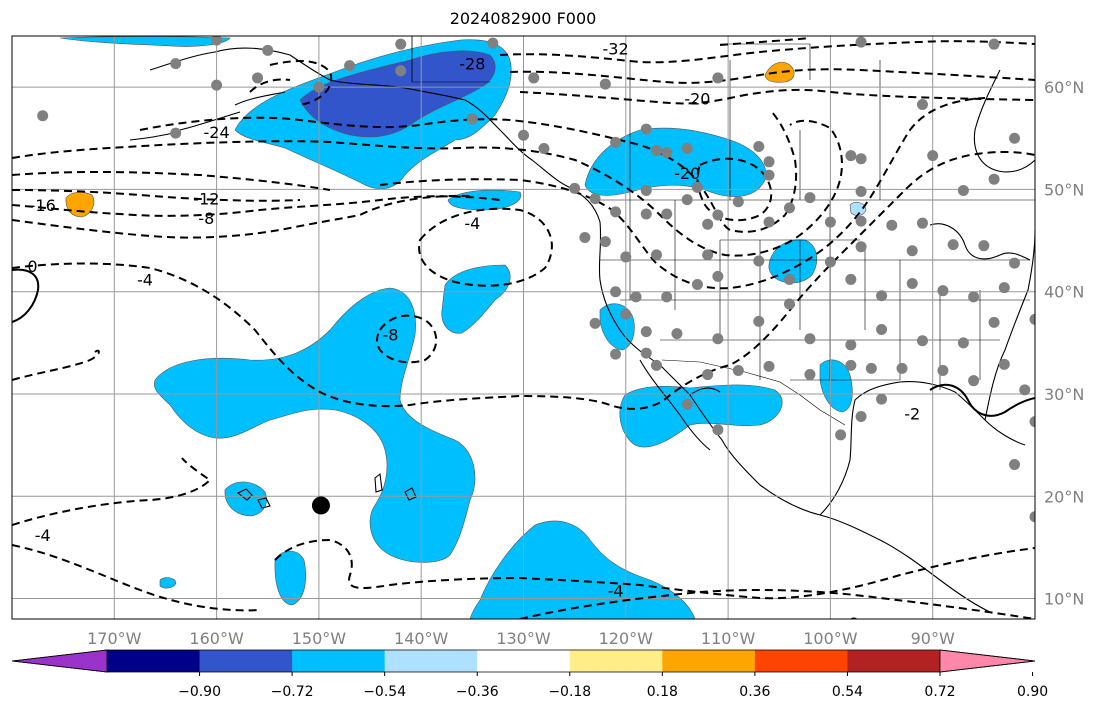  What do you see at coordinates (320, 505) in the screenshot?
I see `location-marker` at bounding box center [320, 505].